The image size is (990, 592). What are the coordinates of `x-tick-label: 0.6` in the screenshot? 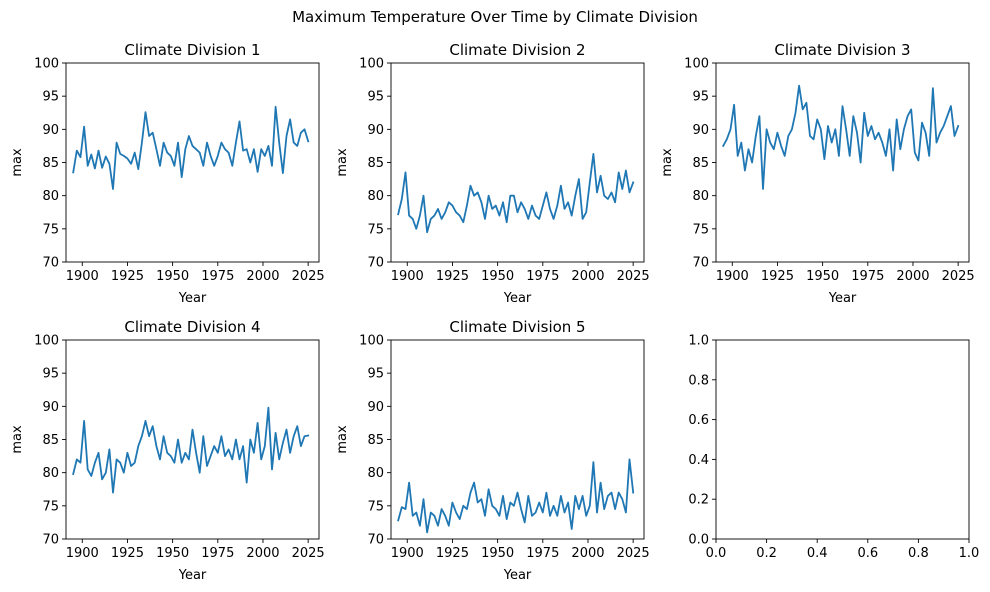 It's located at (867, 553).